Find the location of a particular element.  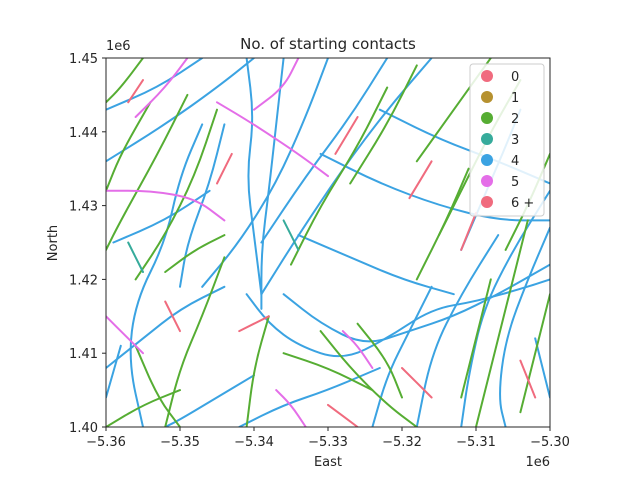

x-tick-label-1: −5.35 is located at coordinates (180, 442).